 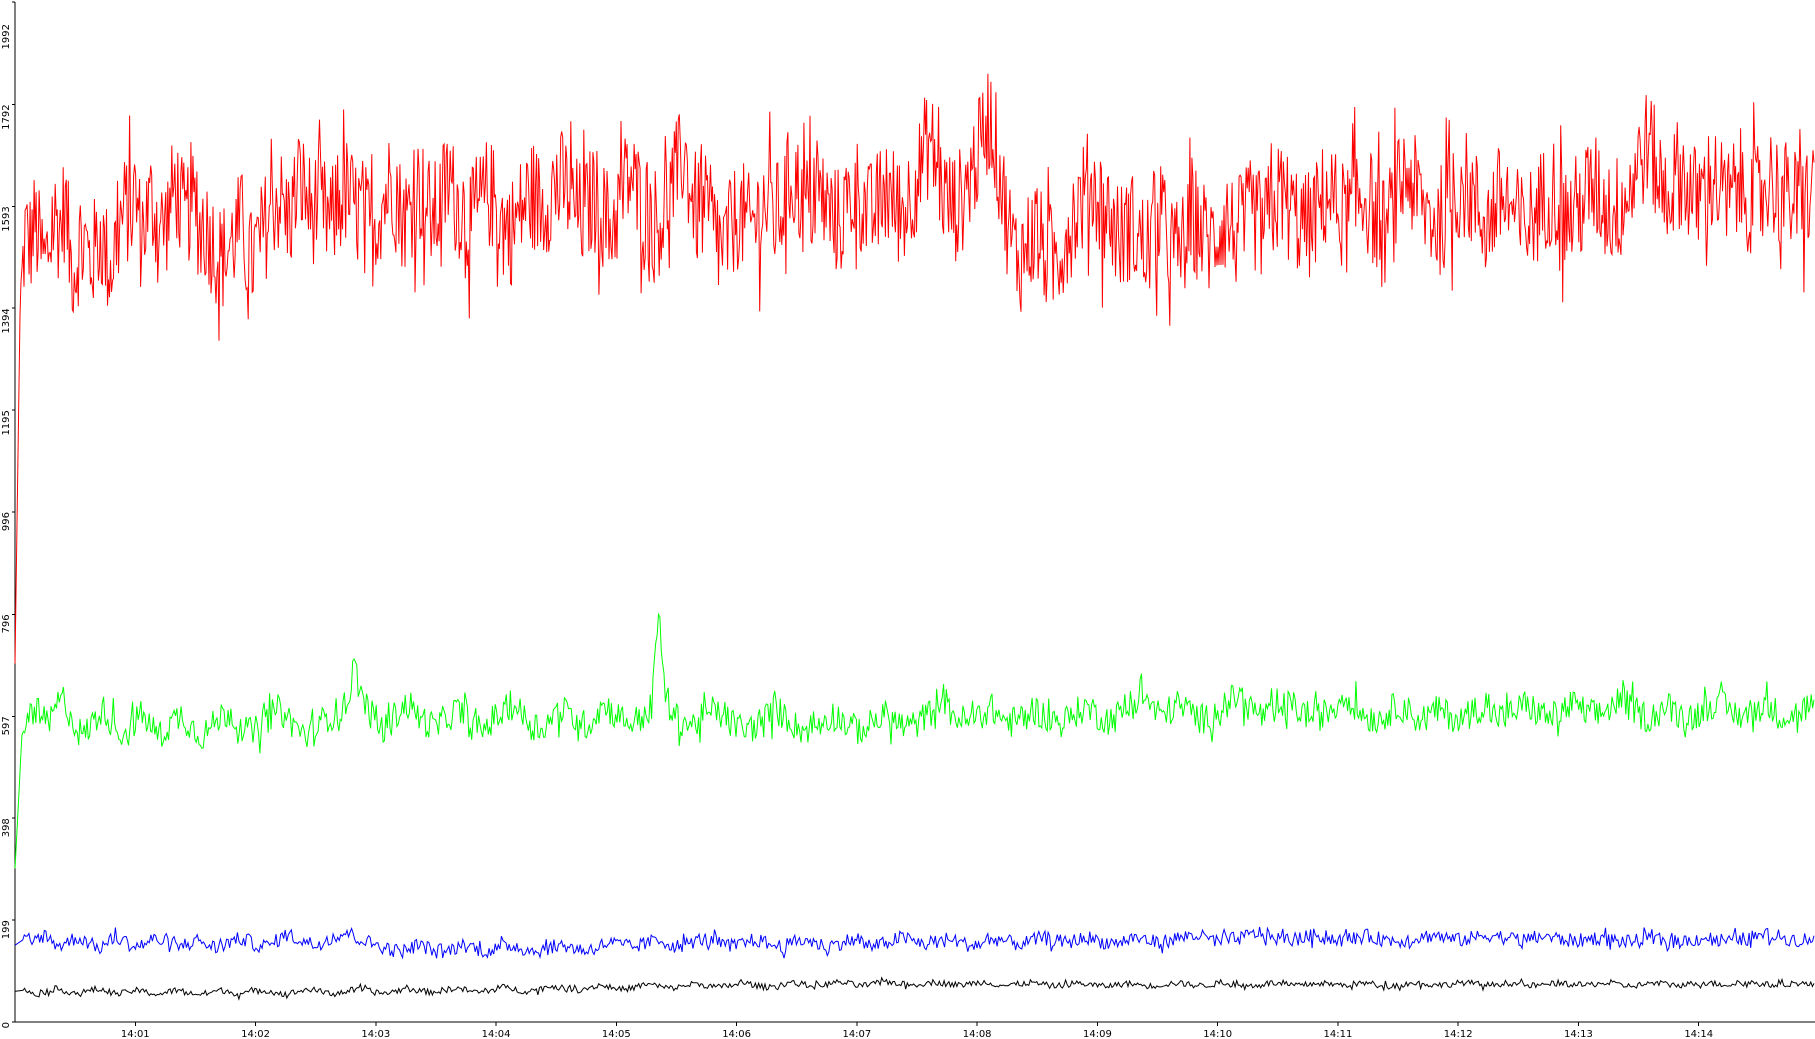 I want to click on x-tick-label: 14:04, so click(x=496, y=1034).